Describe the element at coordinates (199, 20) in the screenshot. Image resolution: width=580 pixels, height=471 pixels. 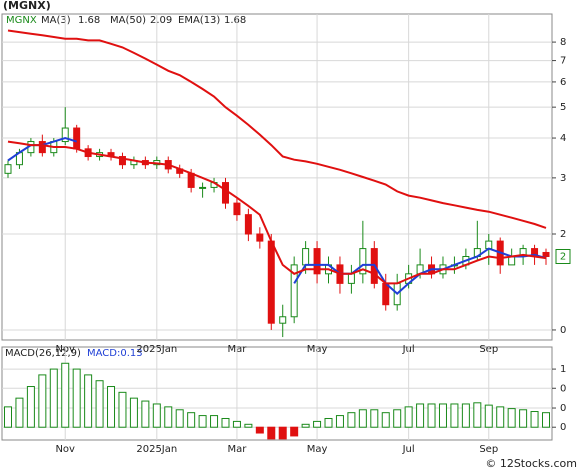
I see `legend-label: EMA(13)` at that location.